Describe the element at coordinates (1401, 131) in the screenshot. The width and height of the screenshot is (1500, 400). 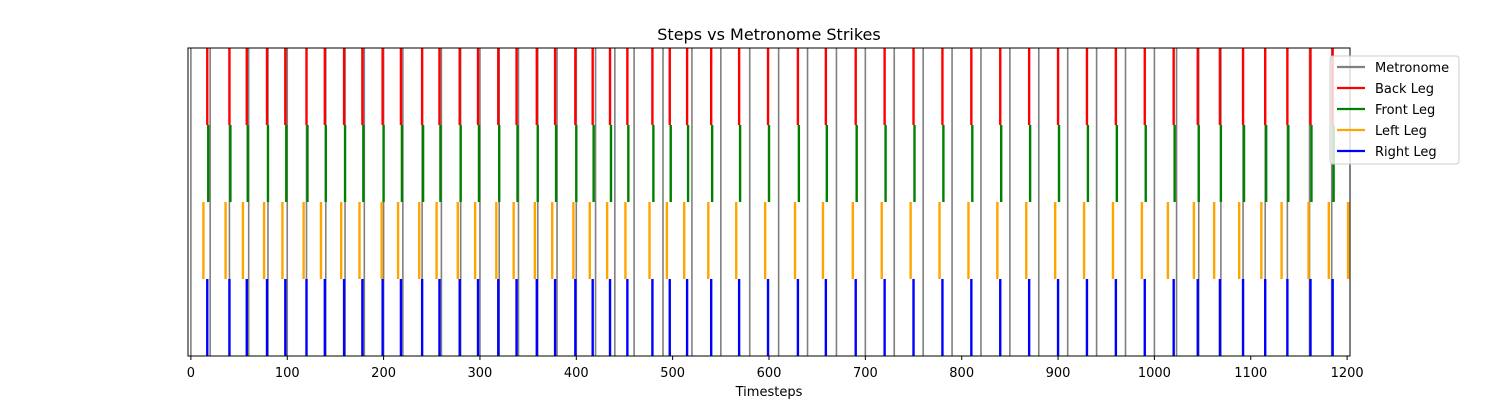
I see `legend-label-left-leg: Left Leg` at that location.